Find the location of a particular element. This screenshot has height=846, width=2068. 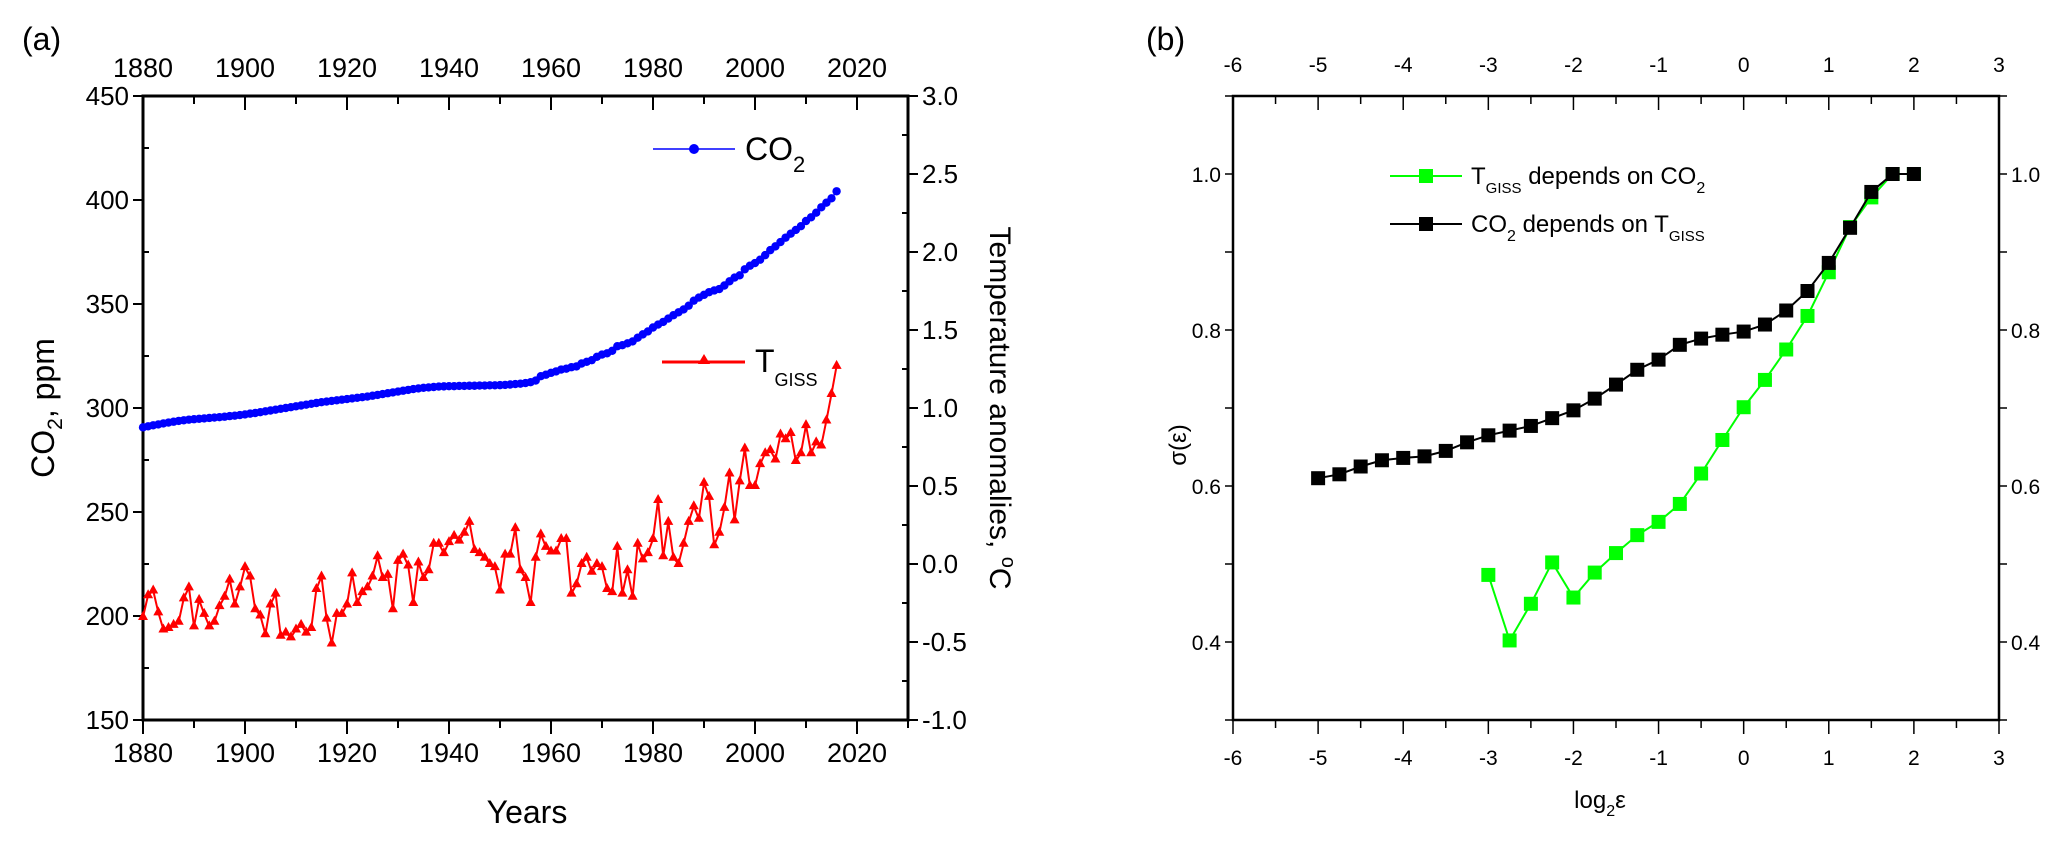

x-tick-label-top: 1 is located at coordinates (1829, 65).